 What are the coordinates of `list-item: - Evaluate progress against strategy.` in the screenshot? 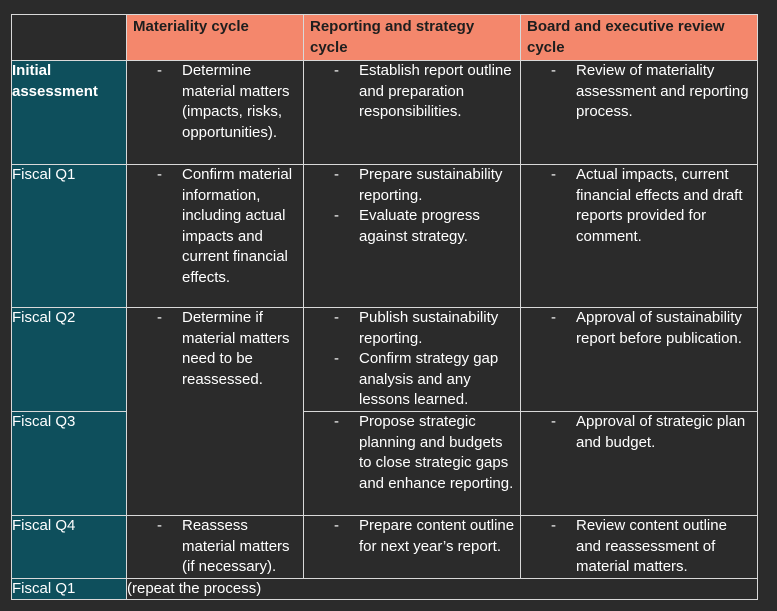 It's located at (412, 226).